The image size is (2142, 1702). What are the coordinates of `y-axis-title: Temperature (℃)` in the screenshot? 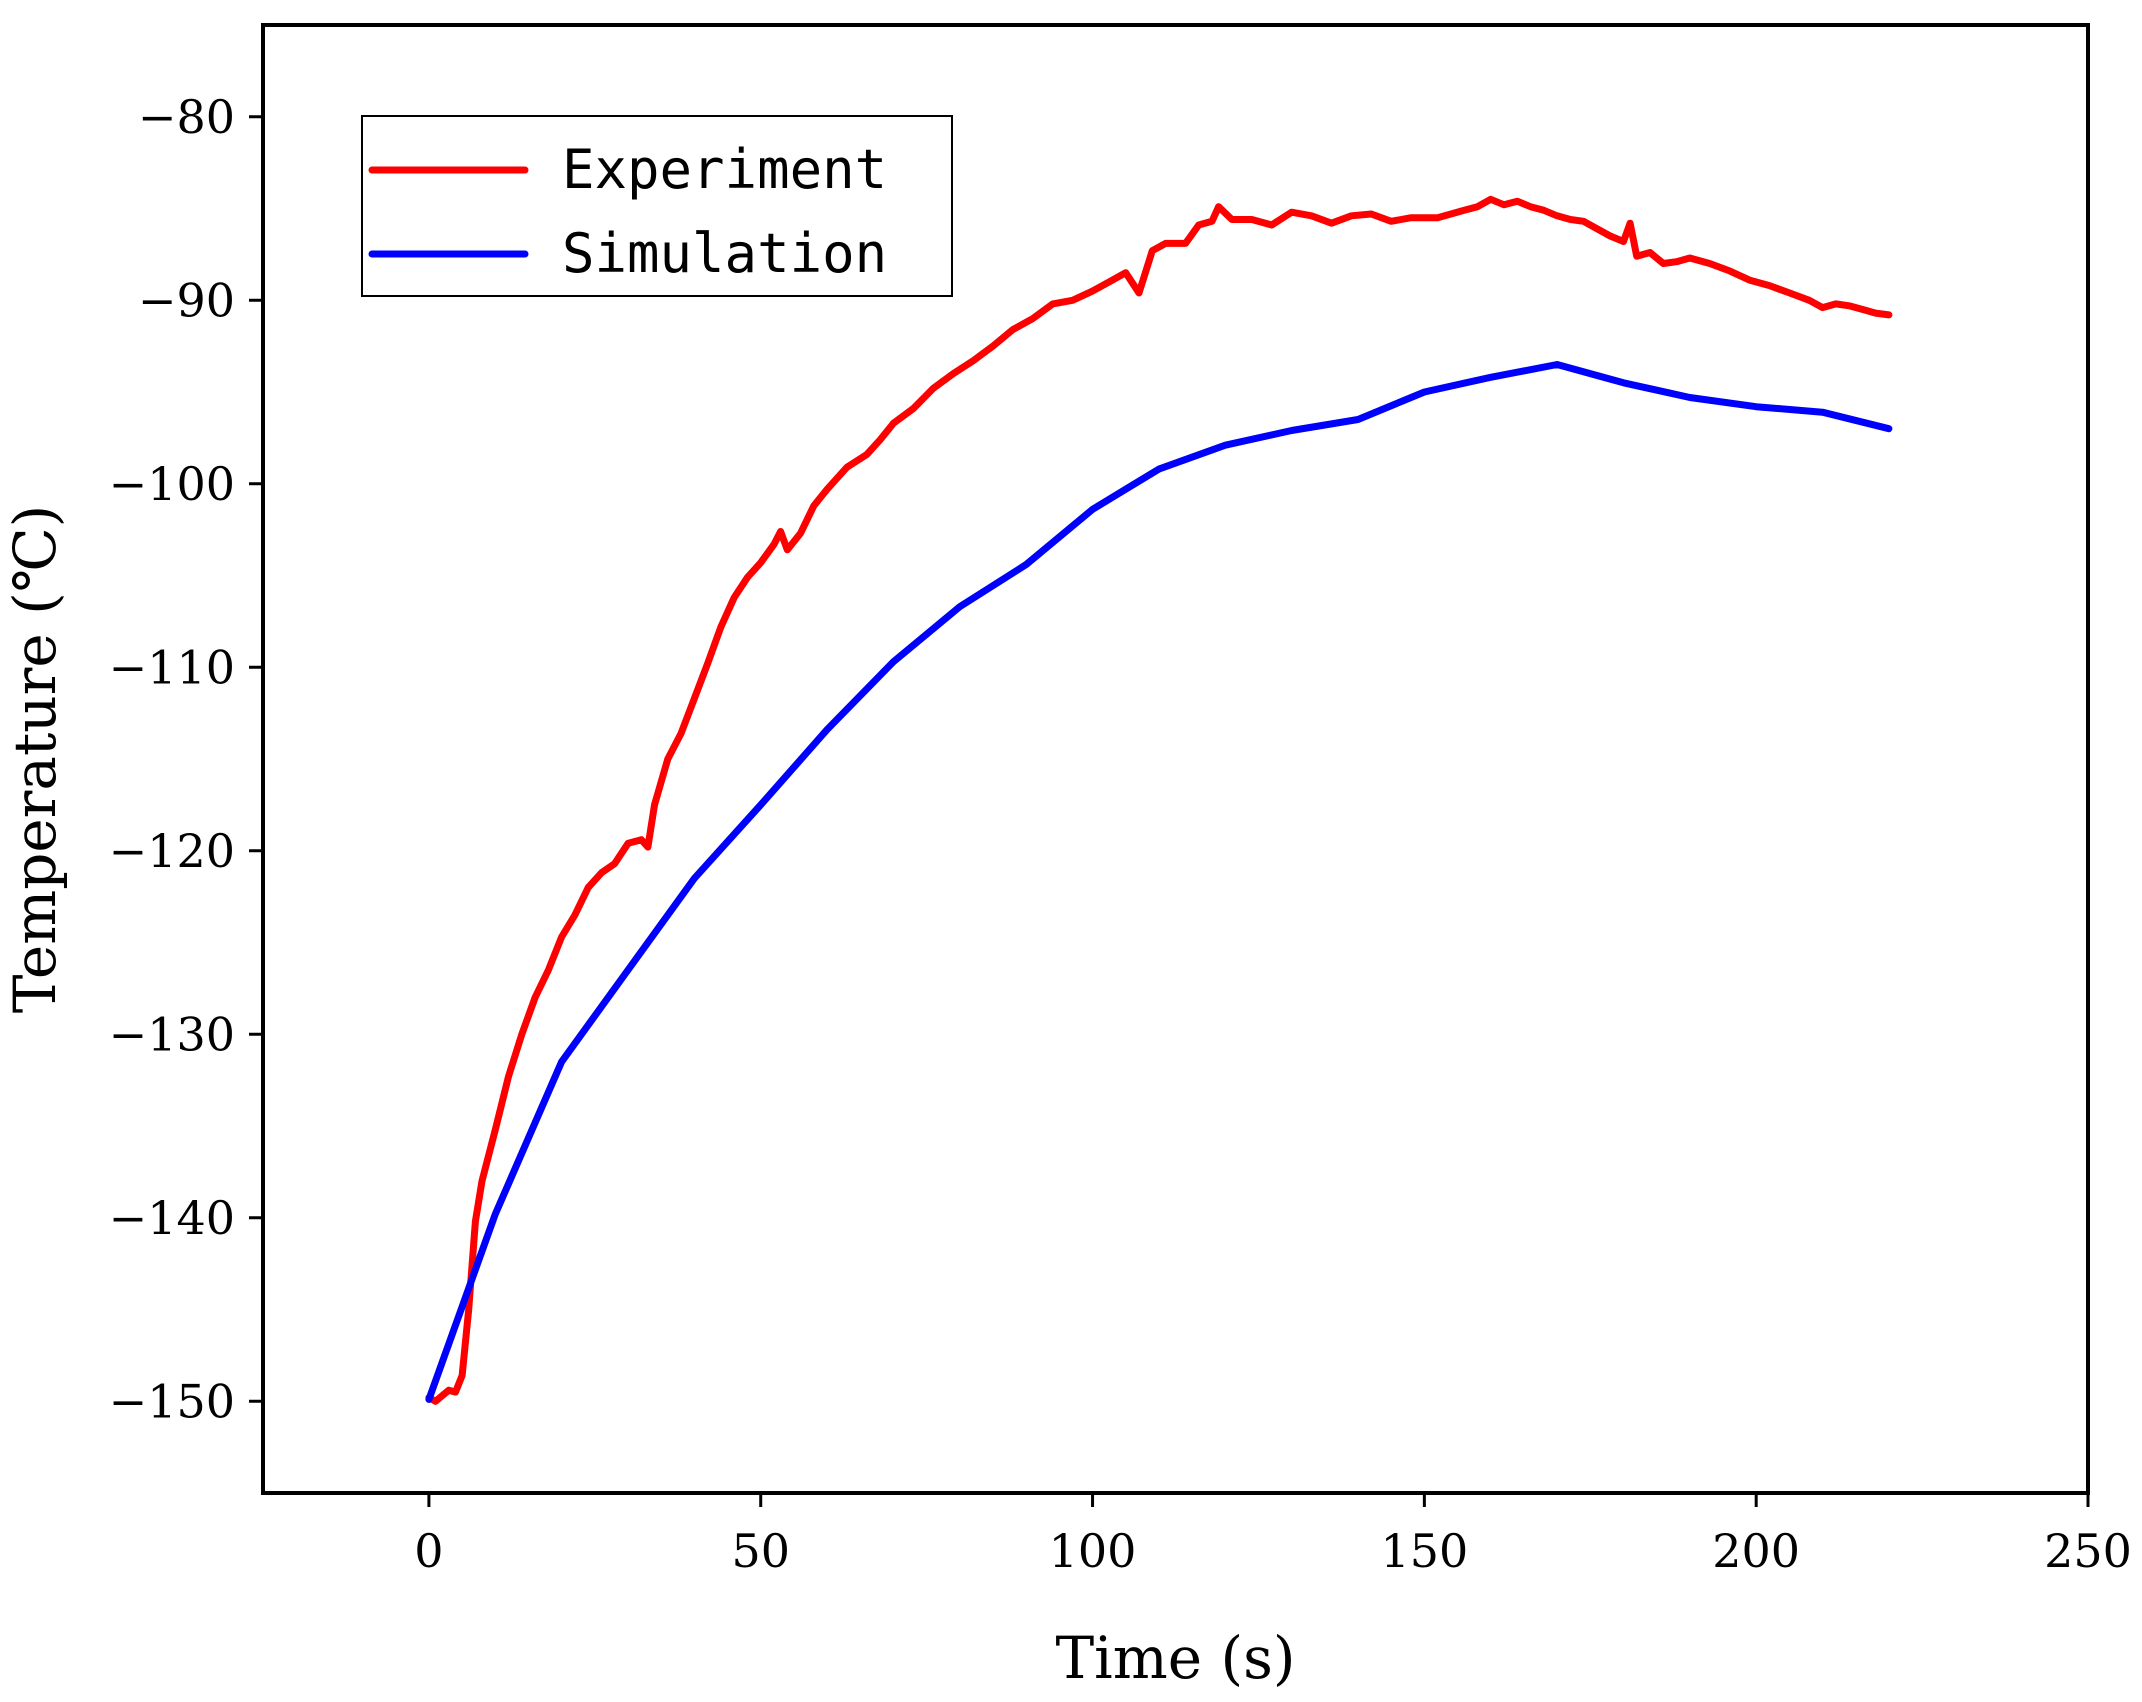 It's located at (35, 759).